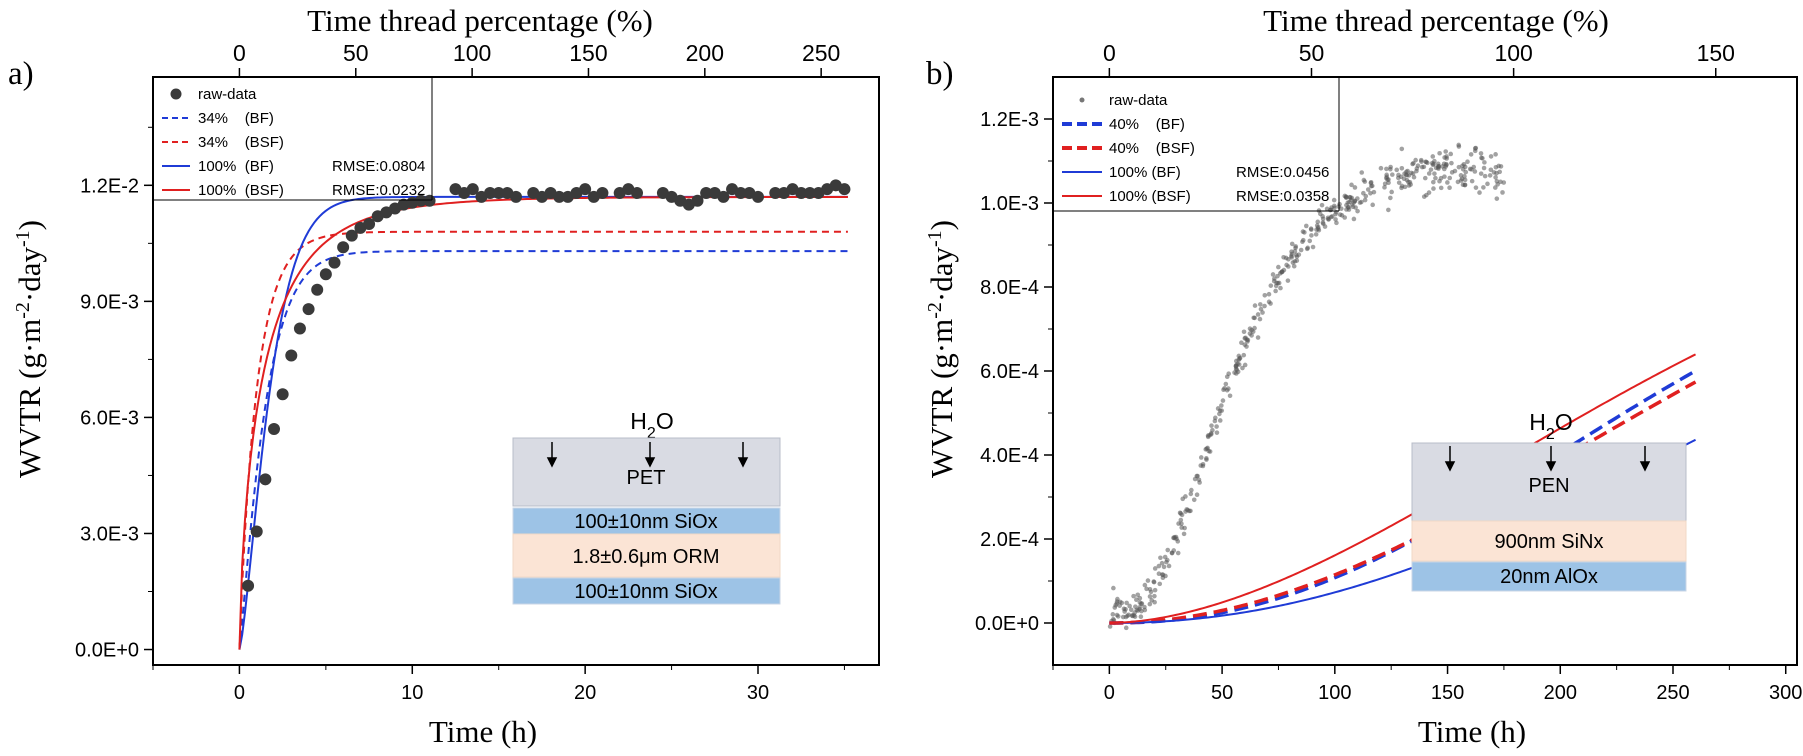 Image resolution: width=1803 pixels, height=756 pixels. I want to click on y-tick-label: 6.0E-3, so click(109, 418).